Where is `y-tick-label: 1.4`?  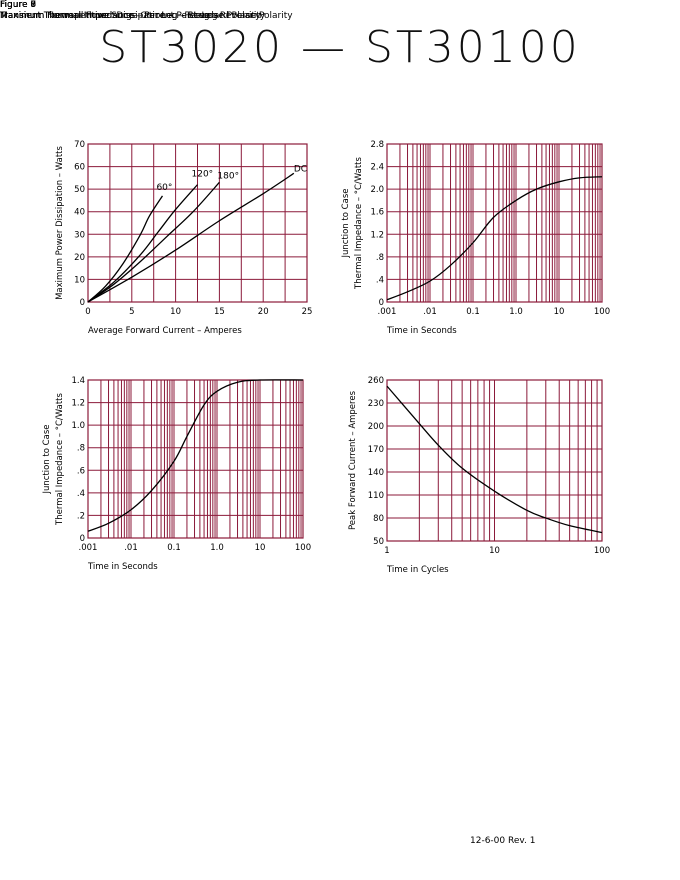
y-tick-label: 1.4 is located at coordinates (78, 381).